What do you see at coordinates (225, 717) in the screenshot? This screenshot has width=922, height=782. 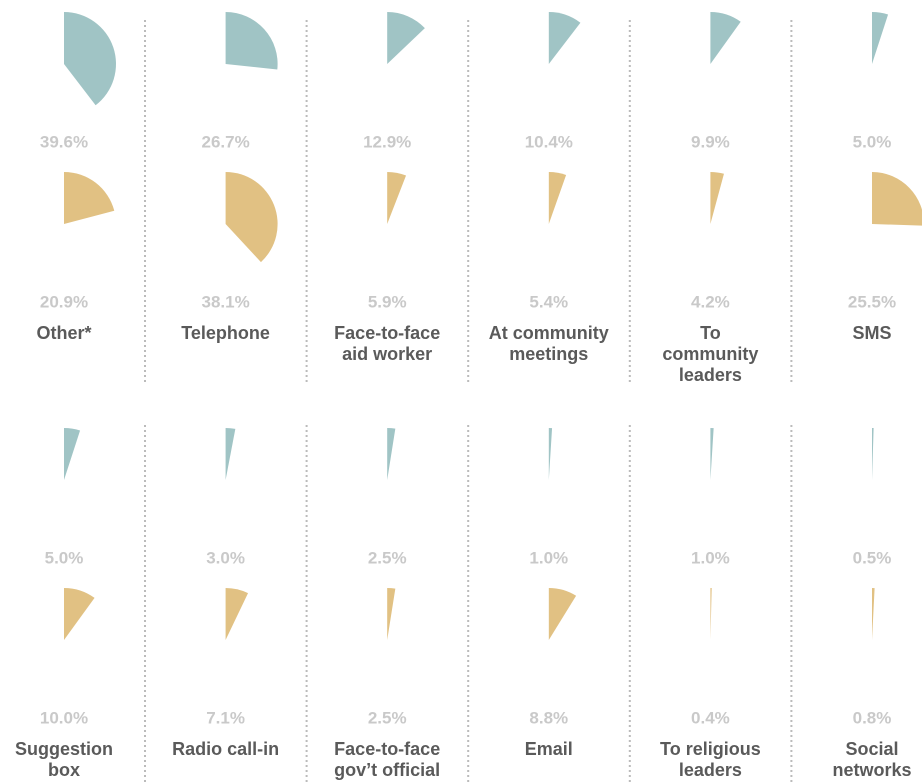 I see `value-label: 7.1%` at bounding box center [225, 717].